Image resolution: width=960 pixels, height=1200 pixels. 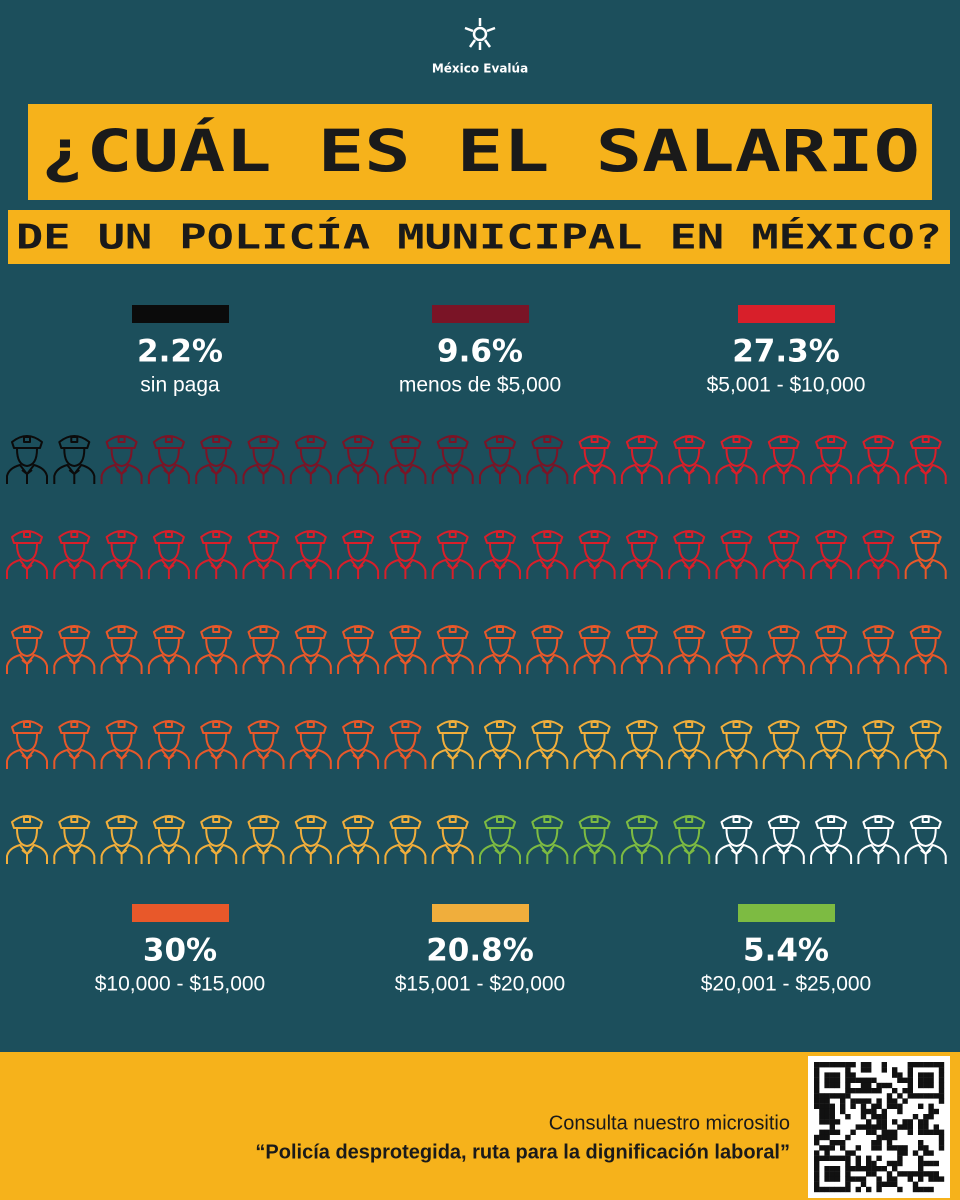 I want to click on qr-code, so click(x=879, y=1127).